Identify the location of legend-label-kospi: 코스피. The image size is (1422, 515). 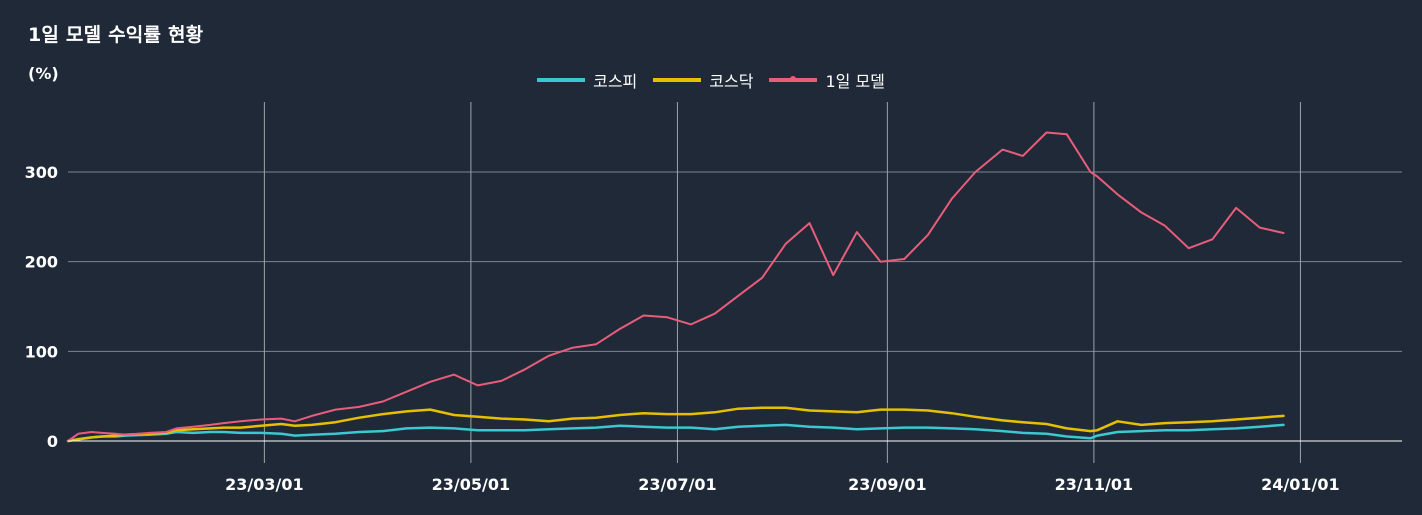
(615, 81).